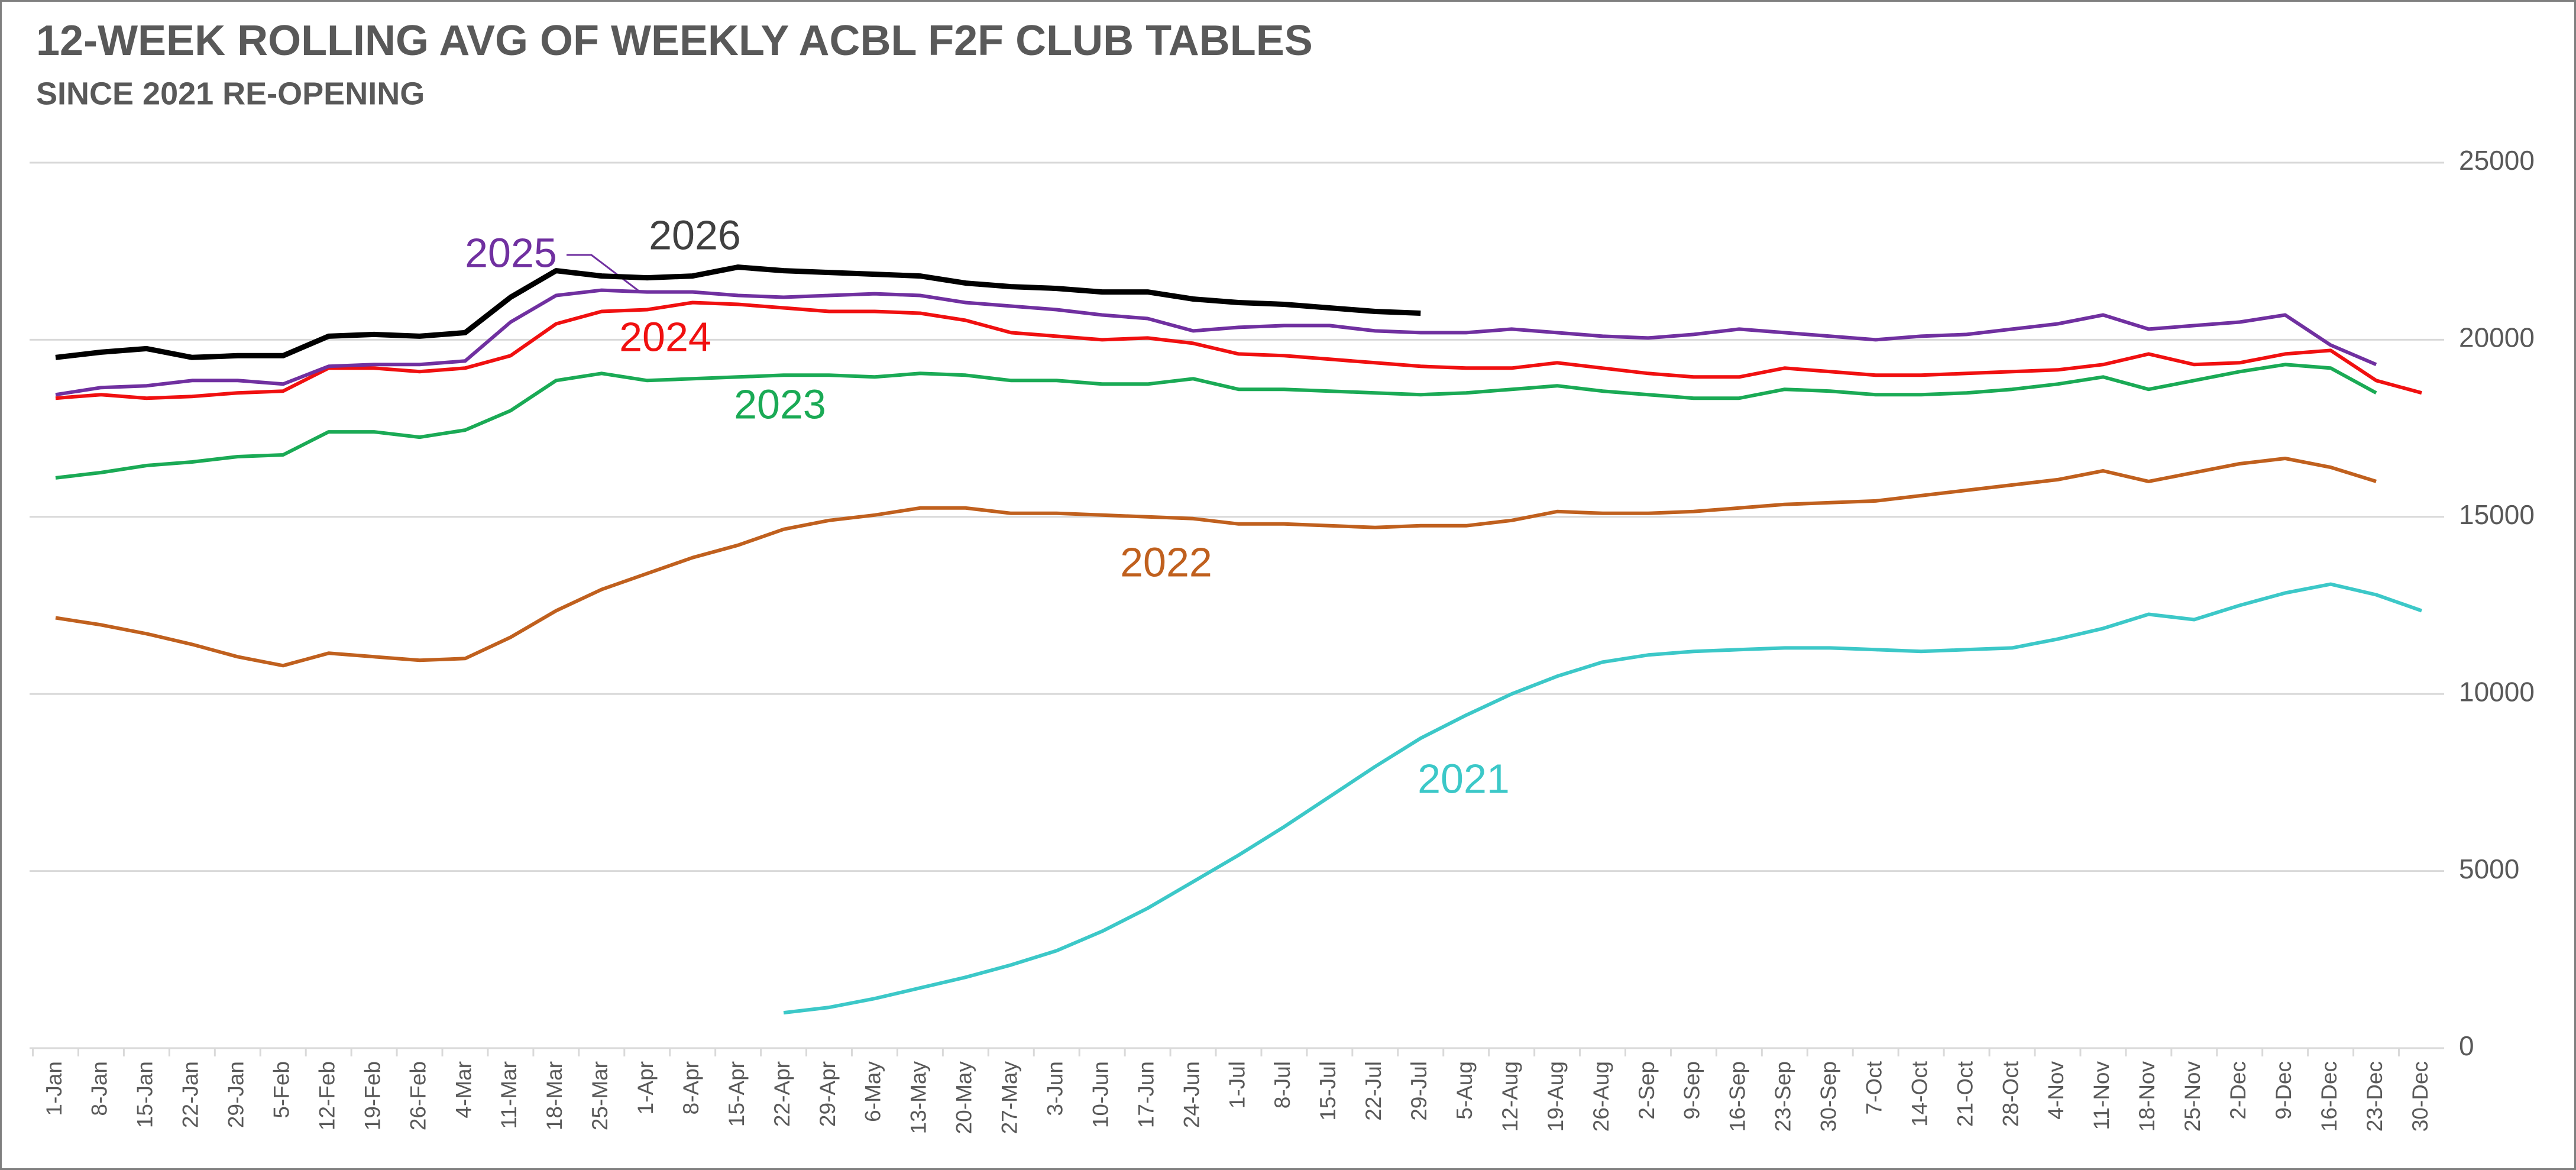 Image resolution: width=2576 pixels, height=1170 pixels. What do you see at coordinates (646, 1087) in the screenshot?
I see `x-tick-label: 1-Apr` at bounding box center [646, 1087].